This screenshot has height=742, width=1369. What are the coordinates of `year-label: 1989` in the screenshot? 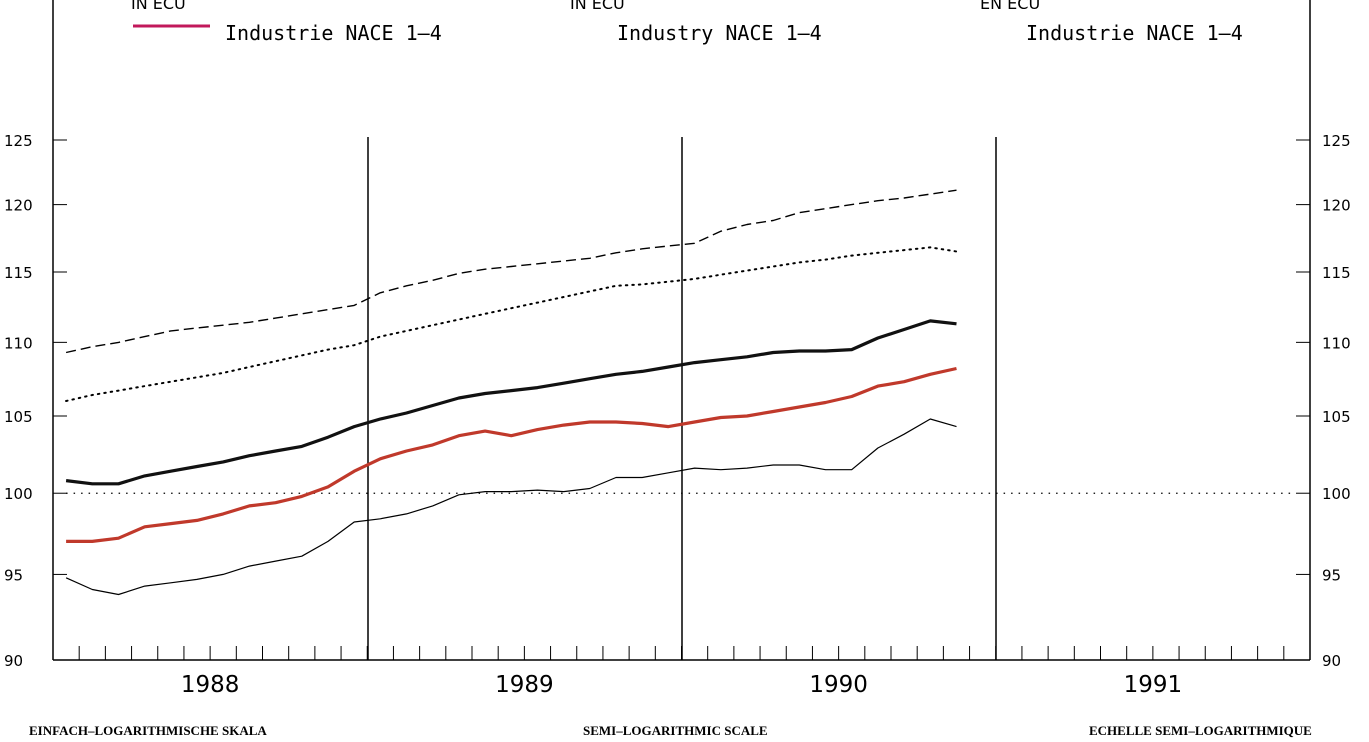 It's located at (524, 685).